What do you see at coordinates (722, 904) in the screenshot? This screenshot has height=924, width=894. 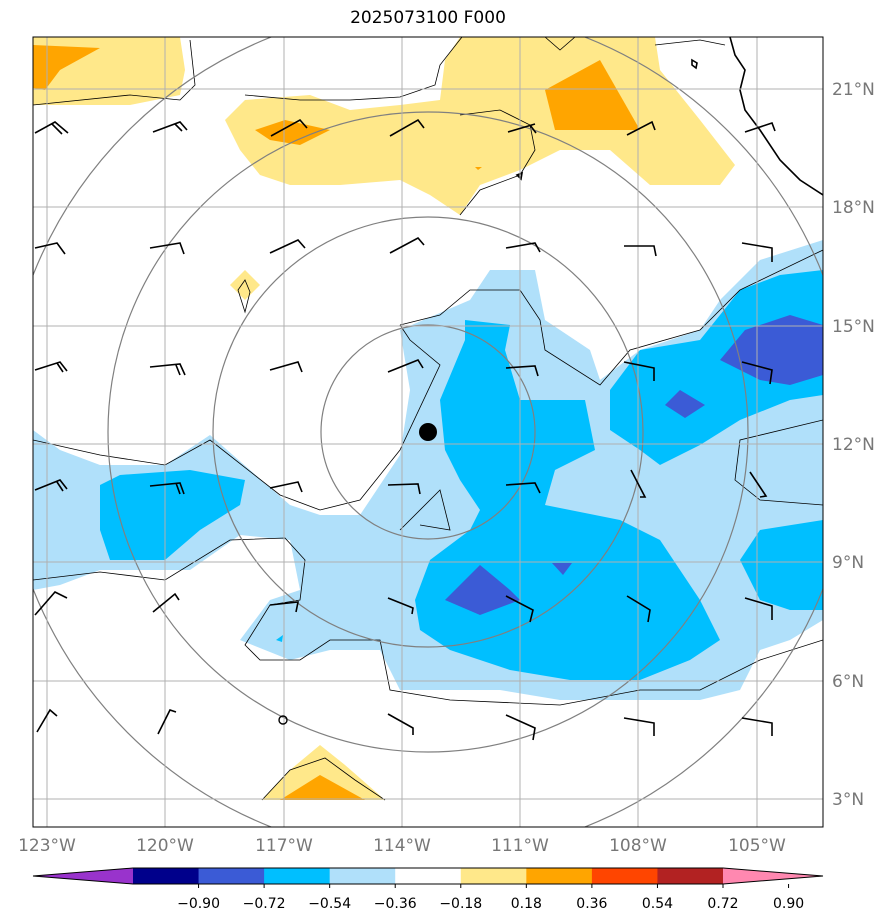 I see `colorbar-tick-label: 0.72` at bounding box center [722, 904].